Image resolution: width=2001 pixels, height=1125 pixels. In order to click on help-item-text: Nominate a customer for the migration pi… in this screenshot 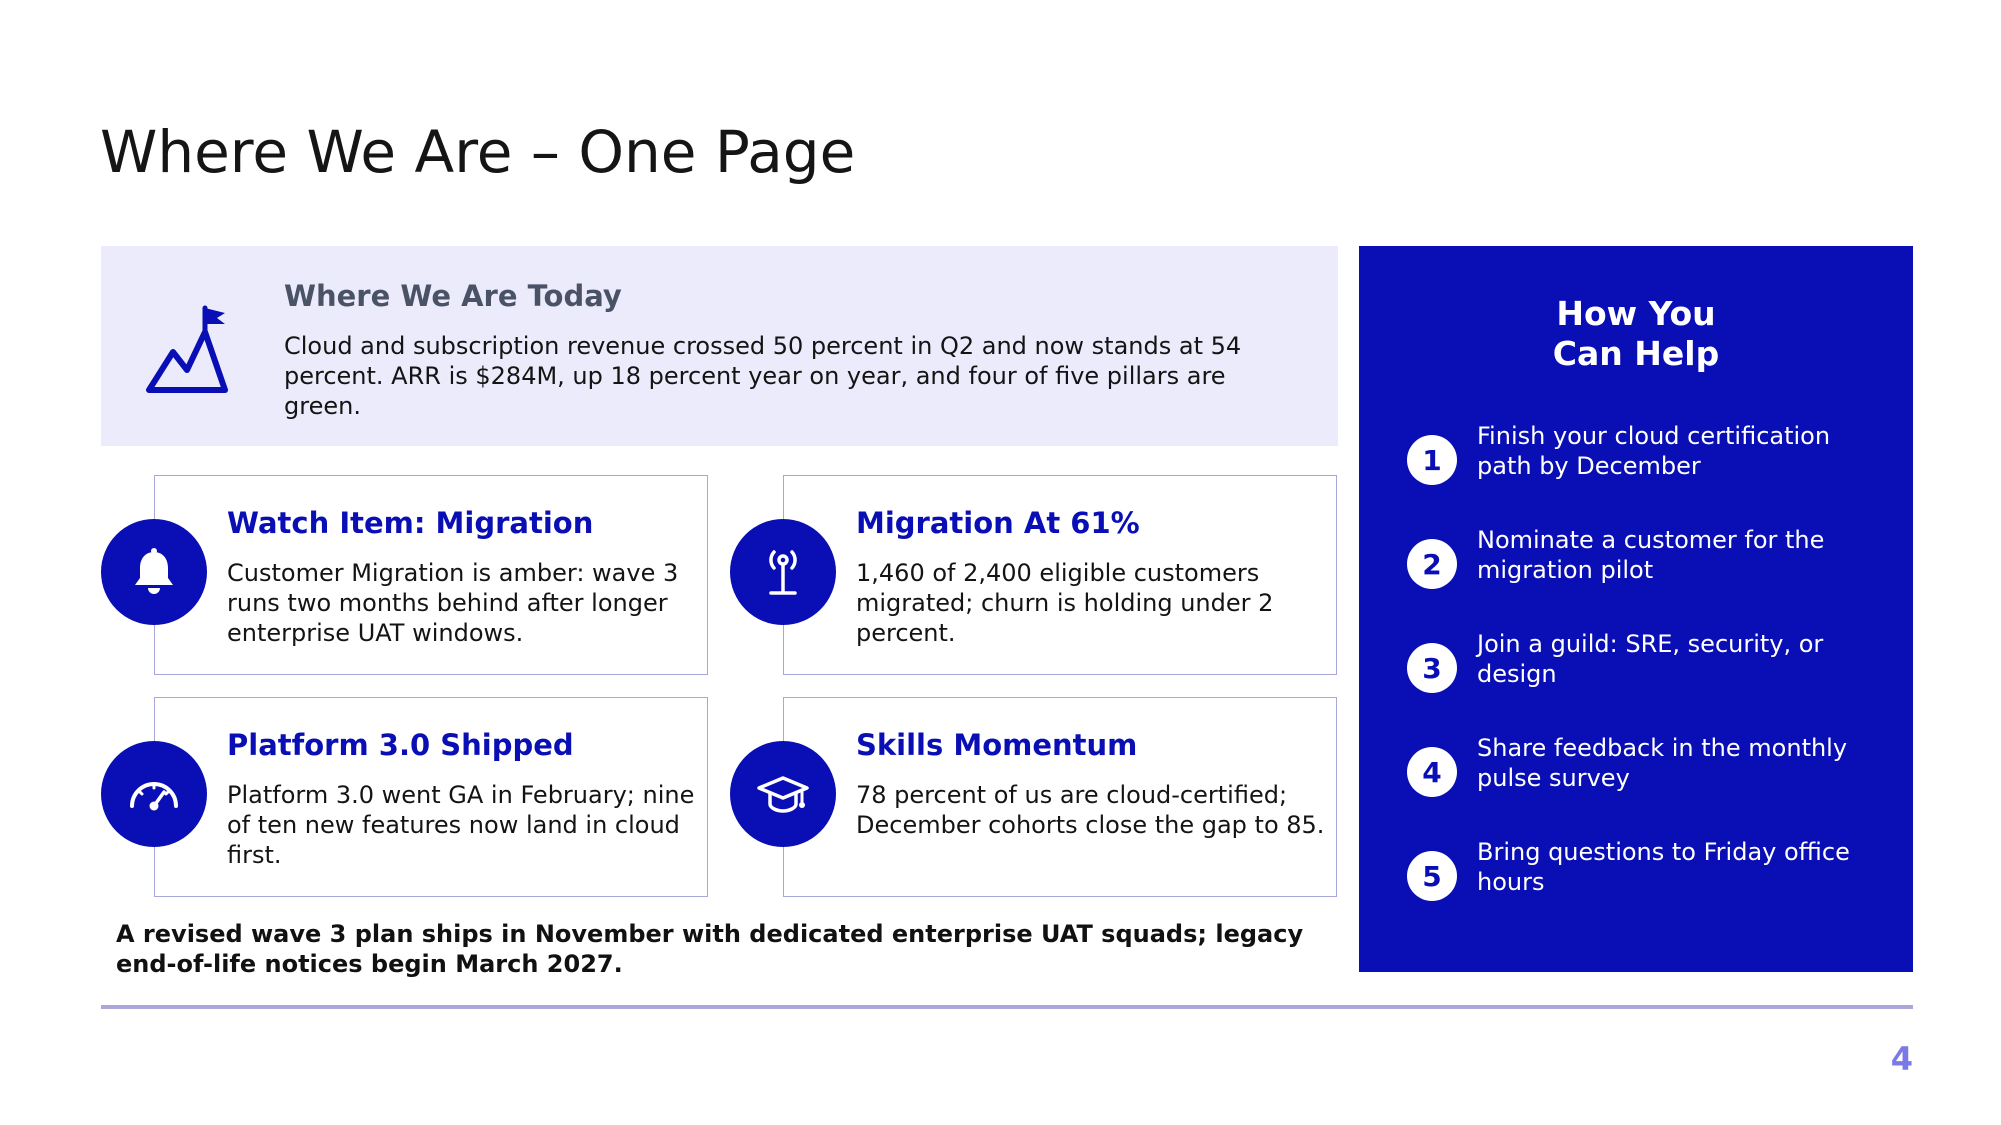, I will do `click(1651, 555)`.